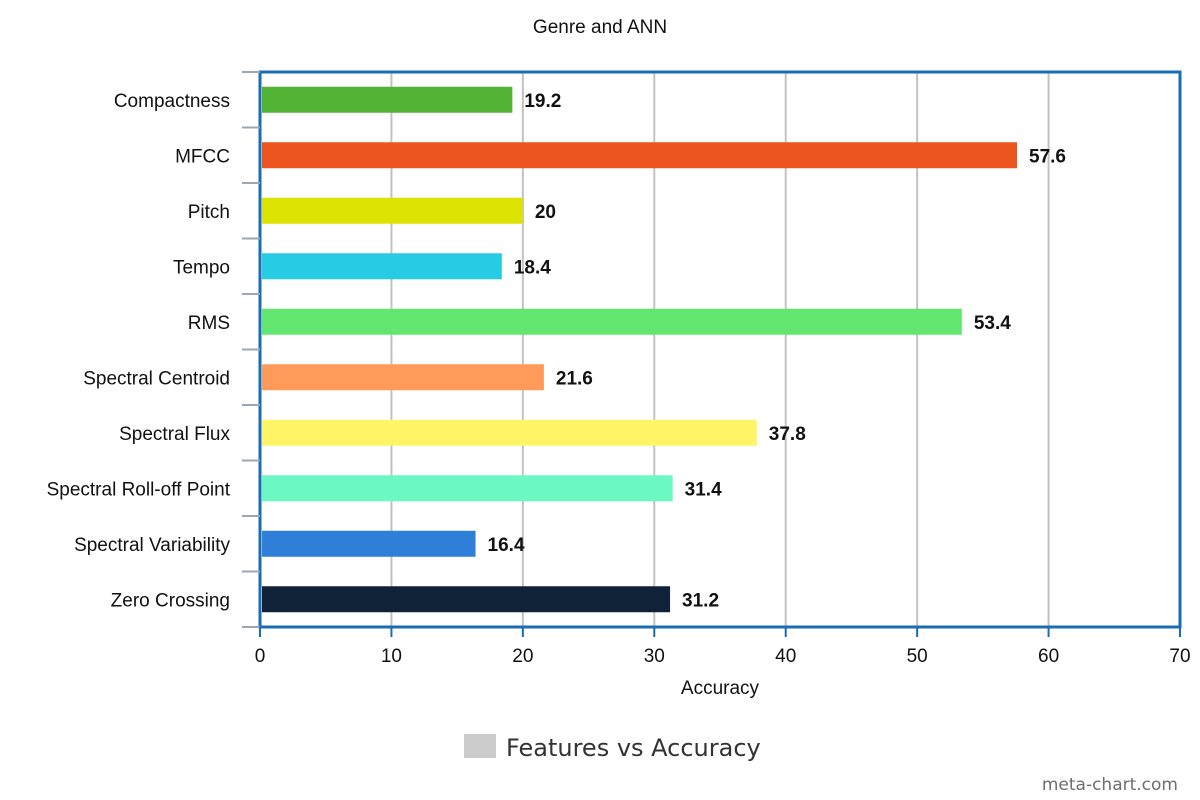 Image resolution: width=1200 pixels, height=800 pixels. What do you see at coordinates (700, 600) in the screenshot?
I see `data-label: 31.2` at bounding box center [700, 600].